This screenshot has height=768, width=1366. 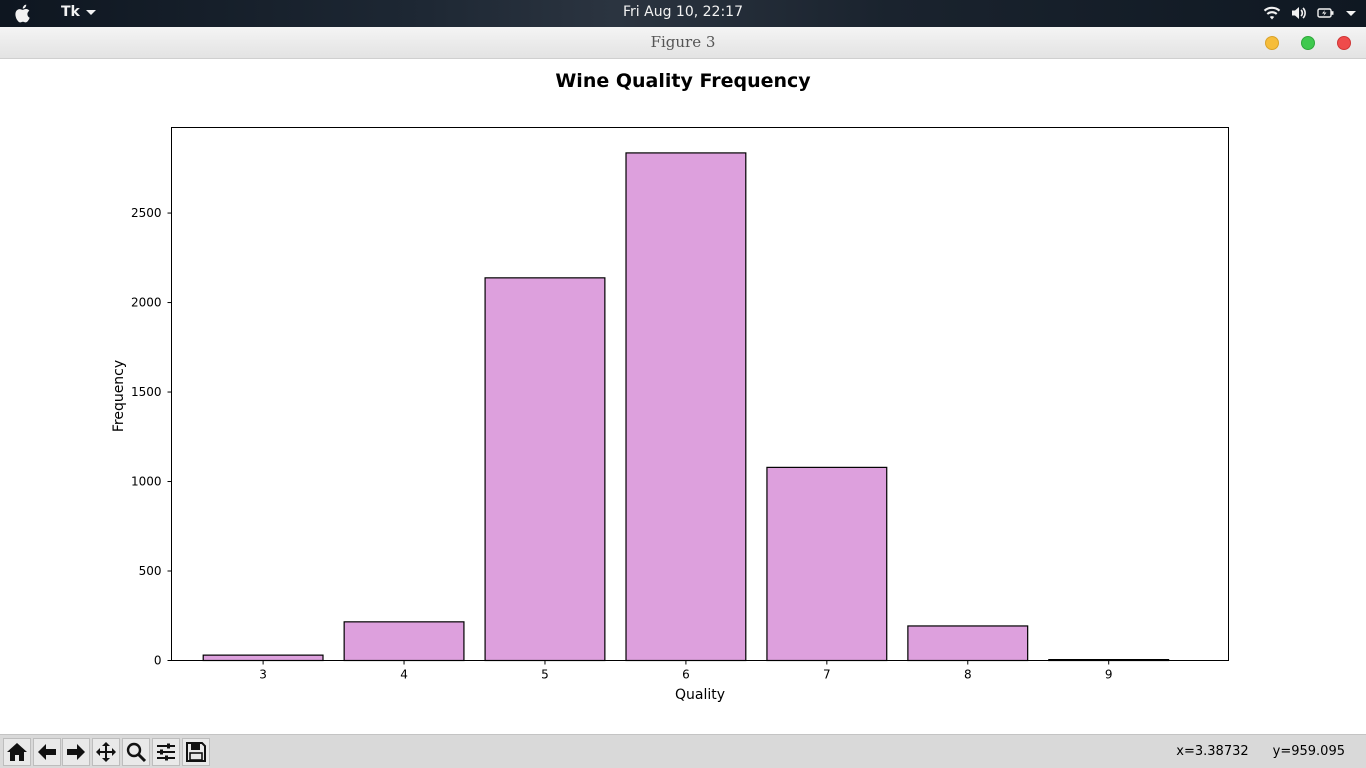 What do you see at coordinates (683, 751) in the screenshot?
I see `navigation-toolbar: x=3.38732 y=959.095` at bounding box center [683, 751].